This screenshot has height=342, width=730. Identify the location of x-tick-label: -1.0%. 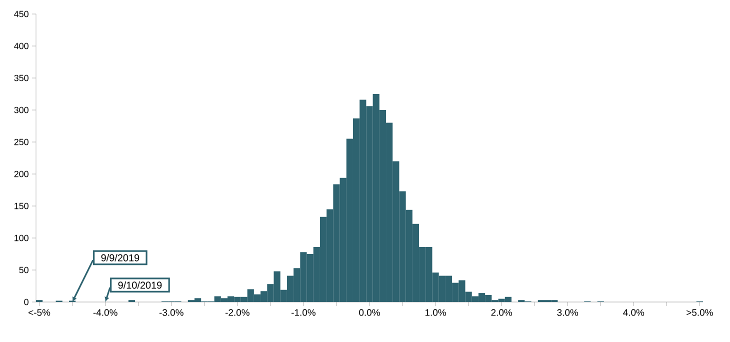
(304, 312).